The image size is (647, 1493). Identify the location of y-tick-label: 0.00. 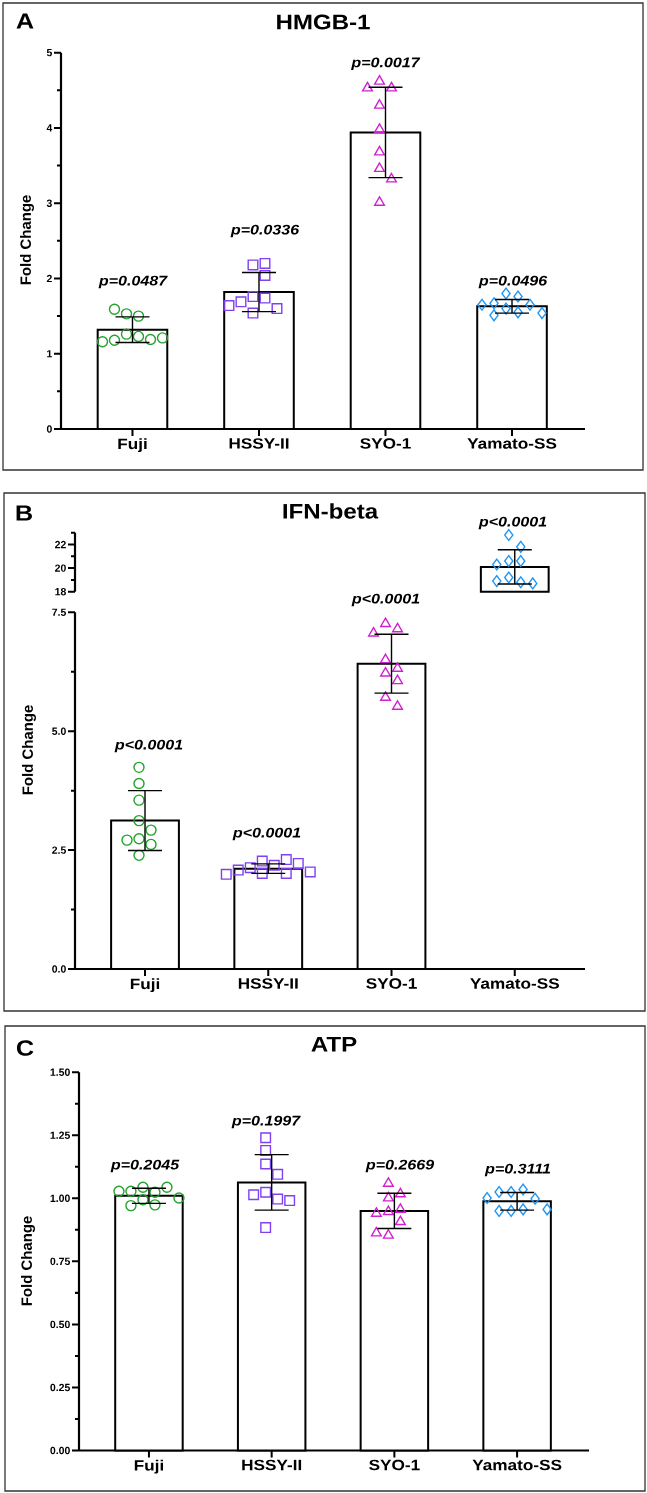
(60, 1450).